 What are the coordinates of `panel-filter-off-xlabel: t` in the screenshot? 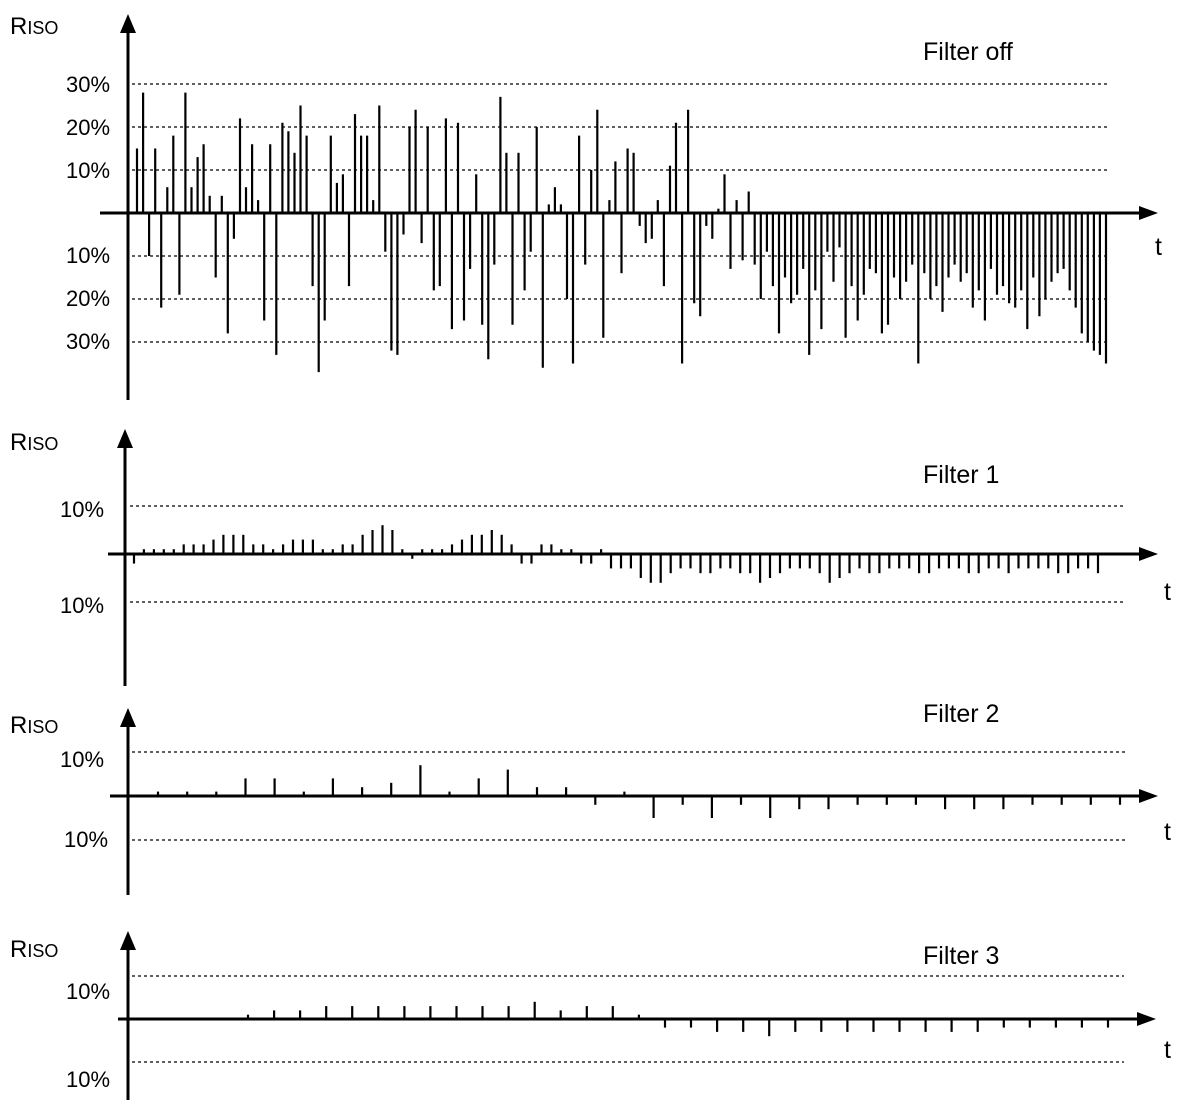 It's located at (1158, 247).